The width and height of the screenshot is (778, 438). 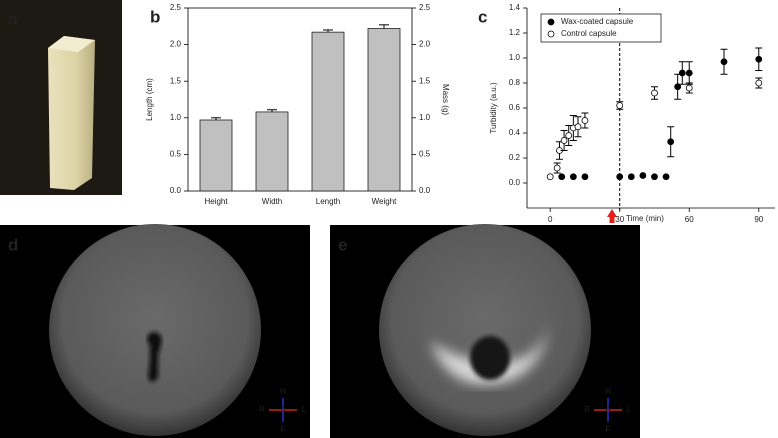 I want to click on y2-tick-label: 2.5, so click(x=425, y=7).